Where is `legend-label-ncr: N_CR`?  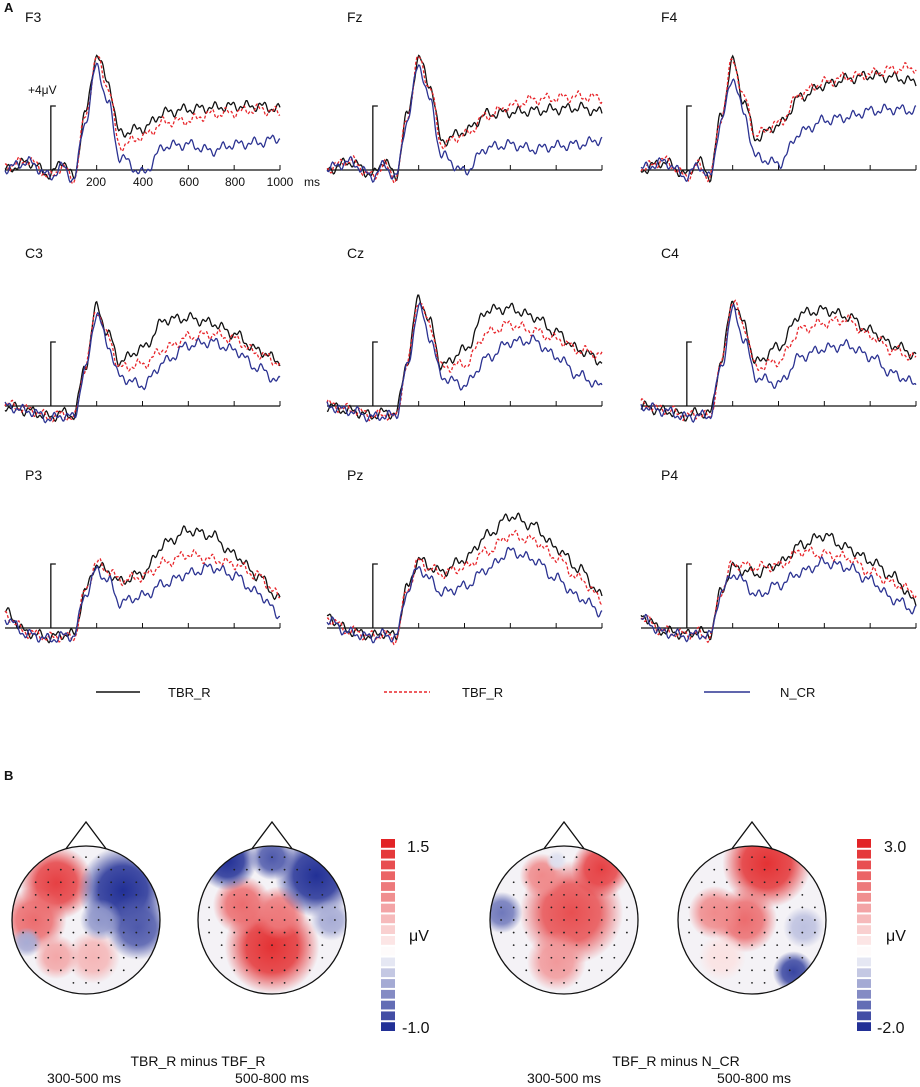
legend-label-ncr: N_CR is located at coordinates (797, 692).